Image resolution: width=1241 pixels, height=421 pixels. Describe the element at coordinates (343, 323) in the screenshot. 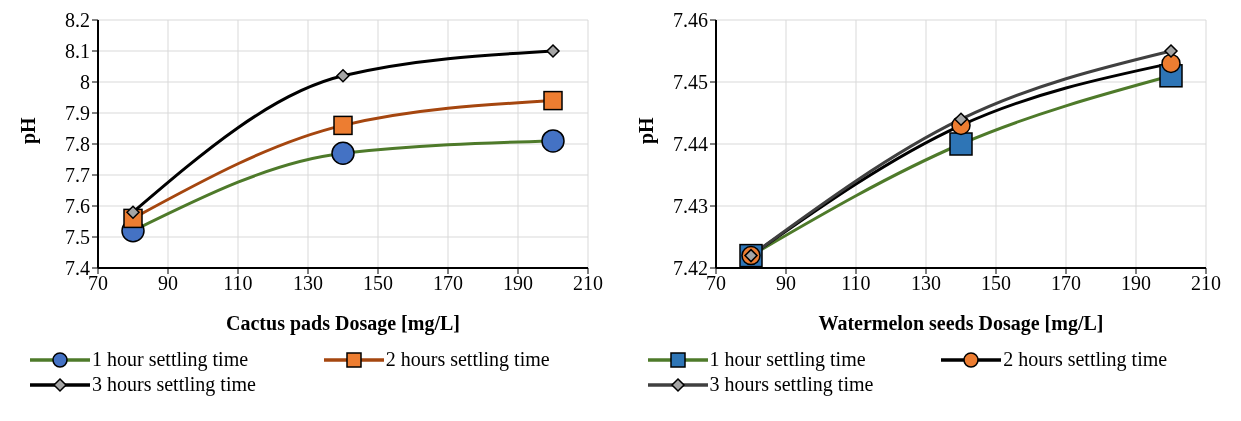

I see `x-axis-title: Cactus pads Dosage [mg/L]` at that location.